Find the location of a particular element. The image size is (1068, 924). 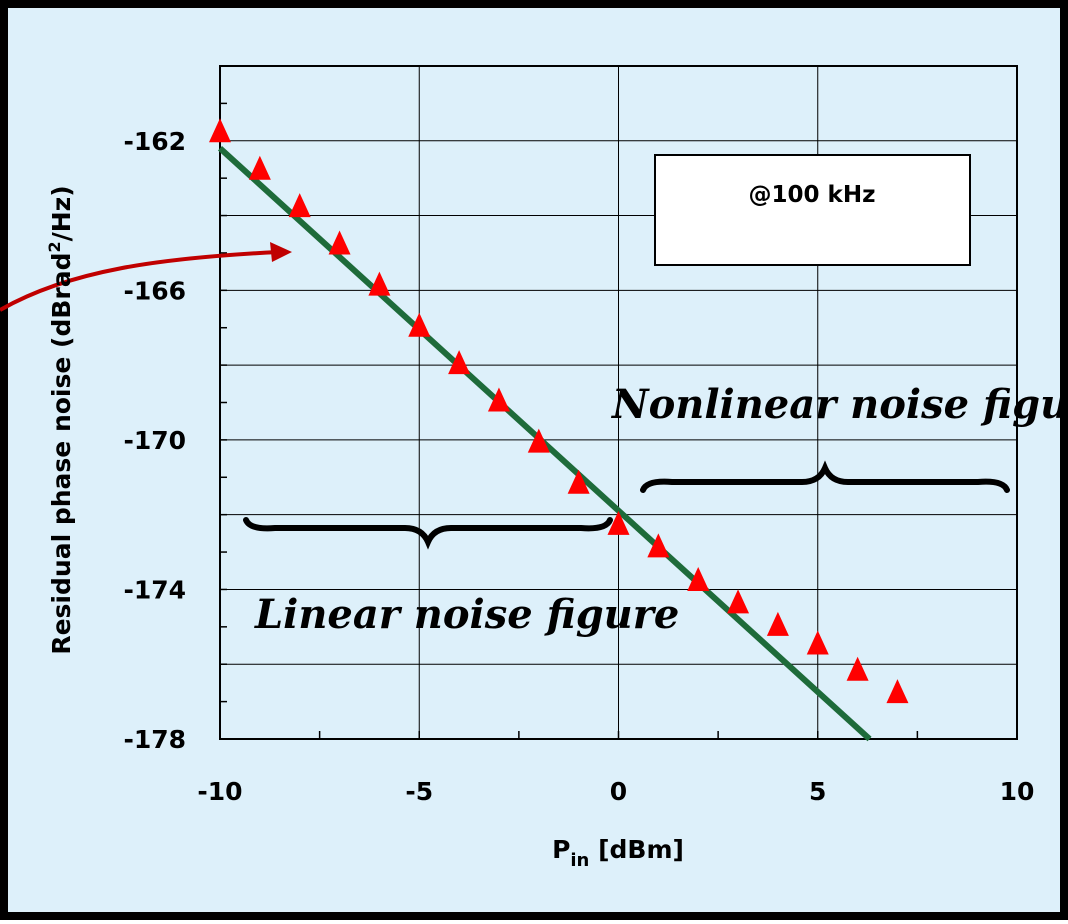

y-tick-label: -162 is located at coordinates (154, 141).